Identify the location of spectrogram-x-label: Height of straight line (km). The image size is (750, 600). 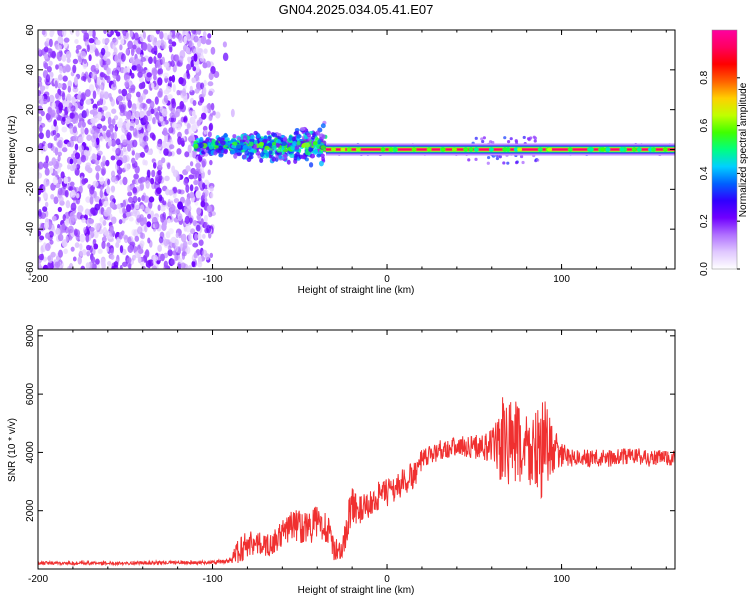
(356, 290).